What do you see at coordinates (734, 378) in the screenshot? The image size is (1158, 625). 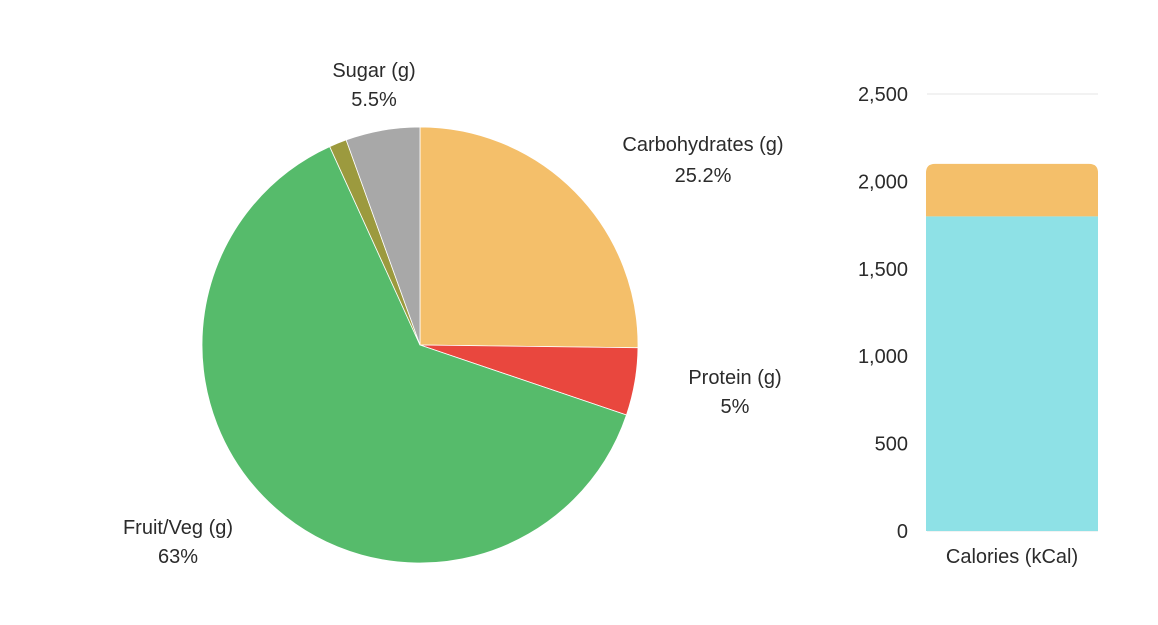 I see `pie-label-name-2: Protein (g)` at bounding box center [734, 378].